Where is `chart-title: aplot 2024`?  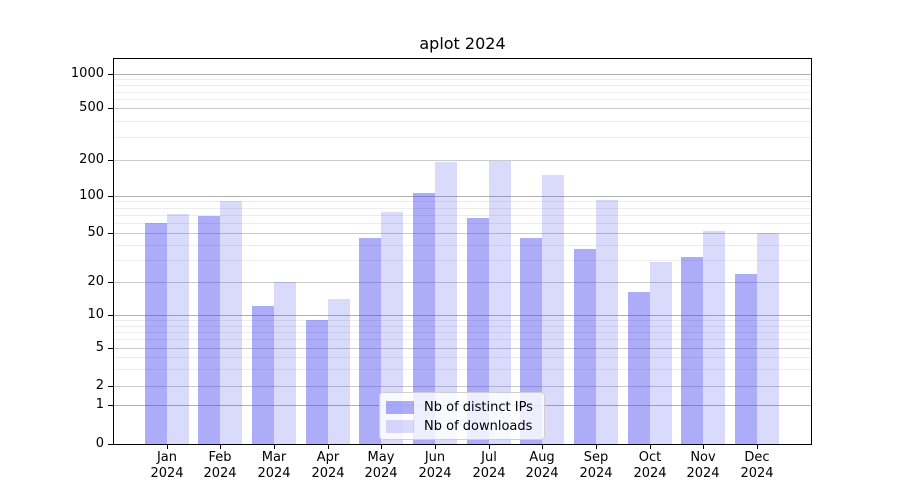 chart-title: aplot 2024 is located at coordinates (462, 43).